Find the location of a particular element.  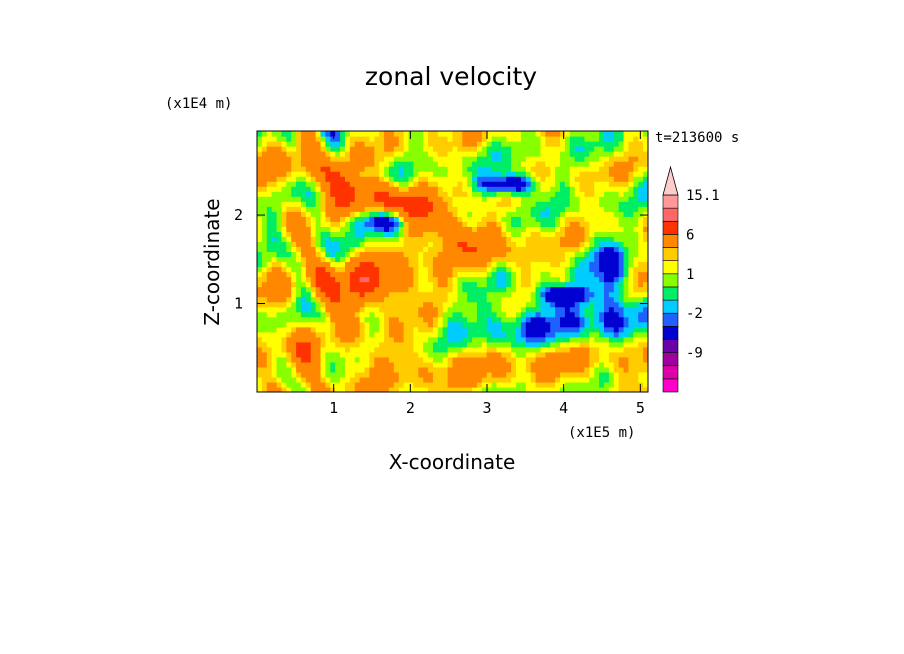

colorbar-label: 6 is located at coordinates (690, 235).